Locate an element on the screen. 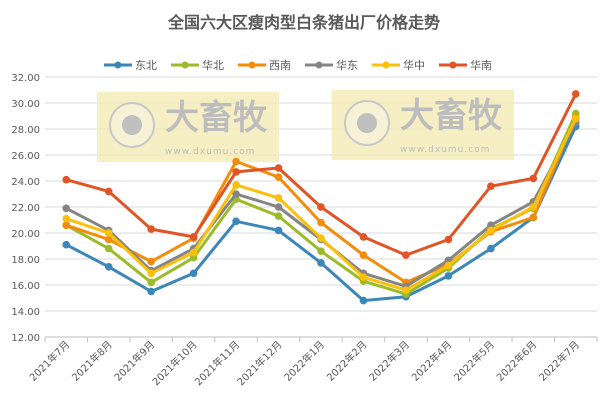 This screenshot has width=608, height=405. y-tick-label: 18.00 is located at coordinates (25, 260).